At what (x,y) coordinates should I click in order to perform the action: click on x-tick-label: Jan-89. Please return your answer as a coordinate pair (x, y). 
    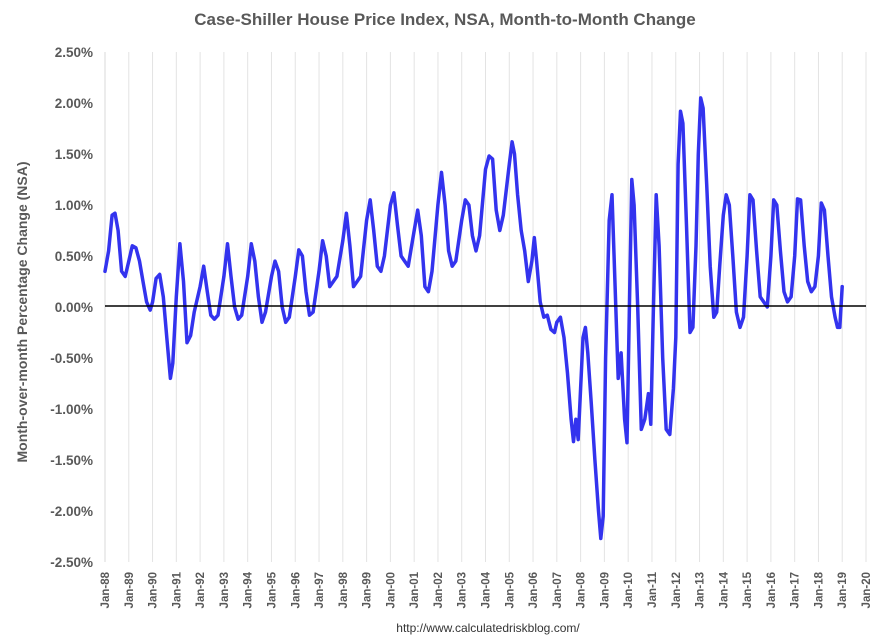
    Looking at the image, I should click on (130, 590).